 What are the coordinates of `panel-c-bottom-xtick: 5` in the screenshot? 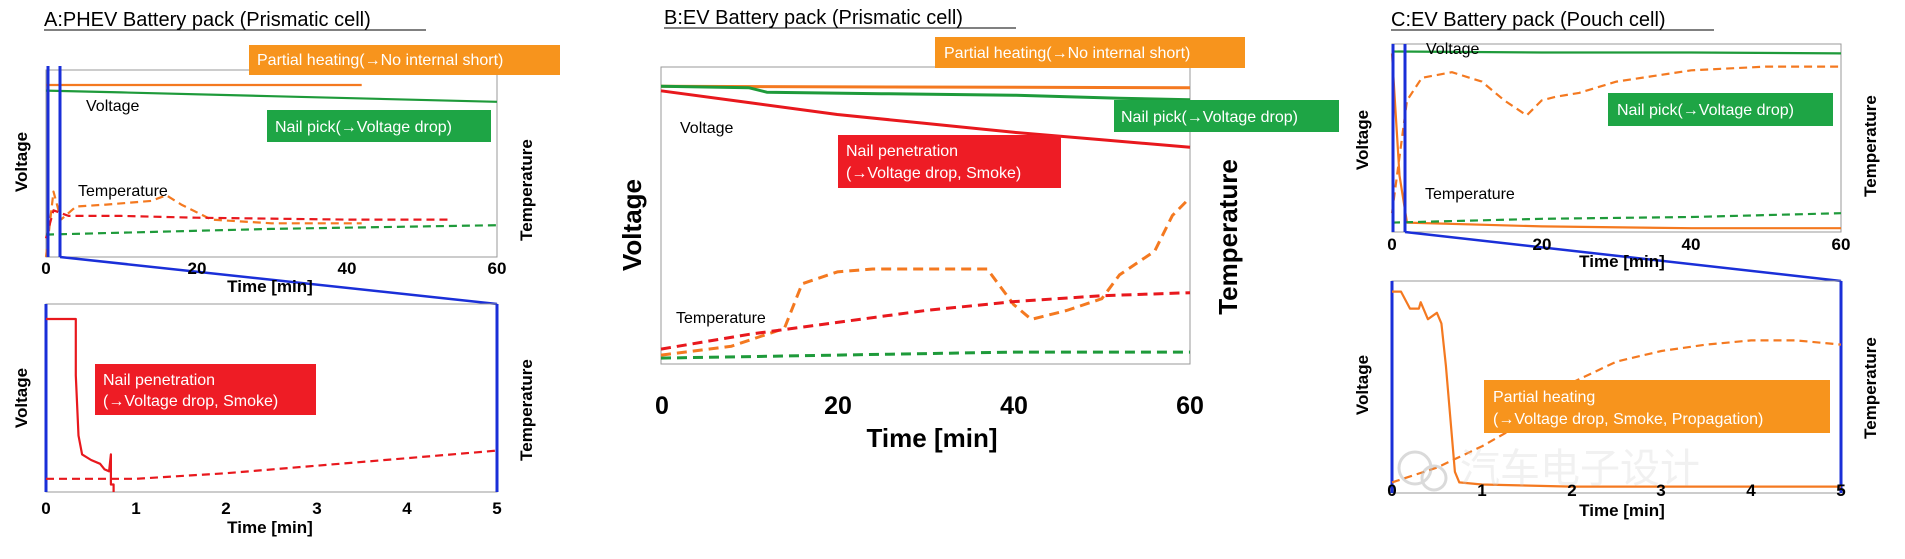 It's located at (1840, 490).